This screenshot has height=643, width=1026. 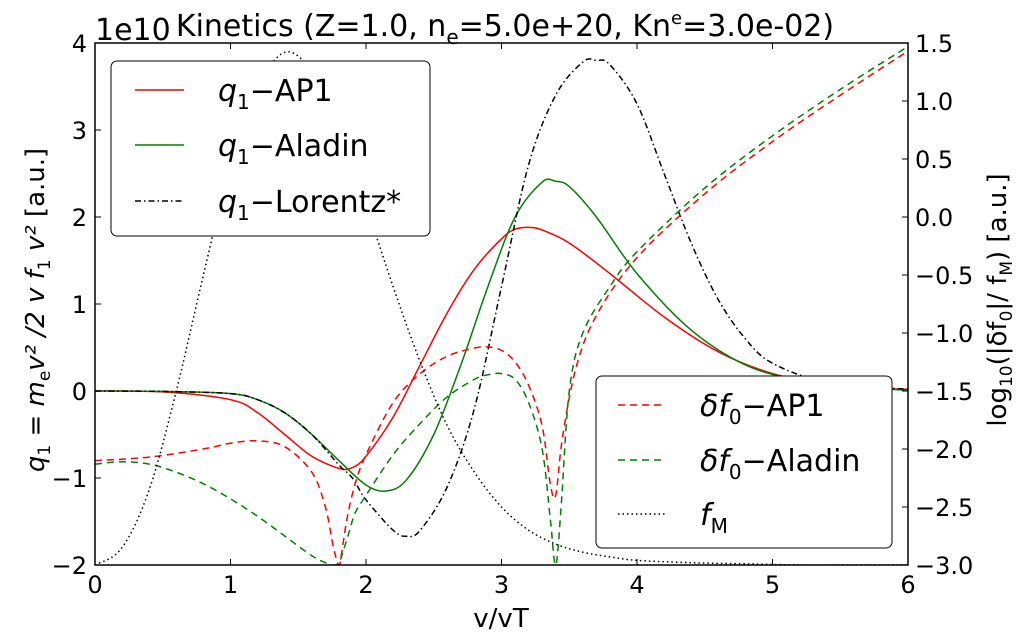 What do you see at coordinates (934, 218) in the screenshot?
I see `y-right-tick-label: 0.0` at bounding box center [934, 218].